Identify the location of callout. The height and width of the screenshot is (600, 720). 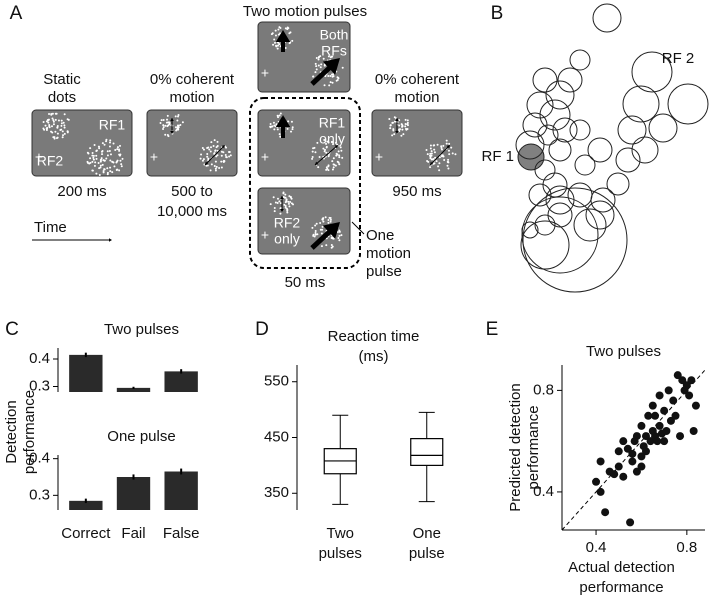
(358, 228).